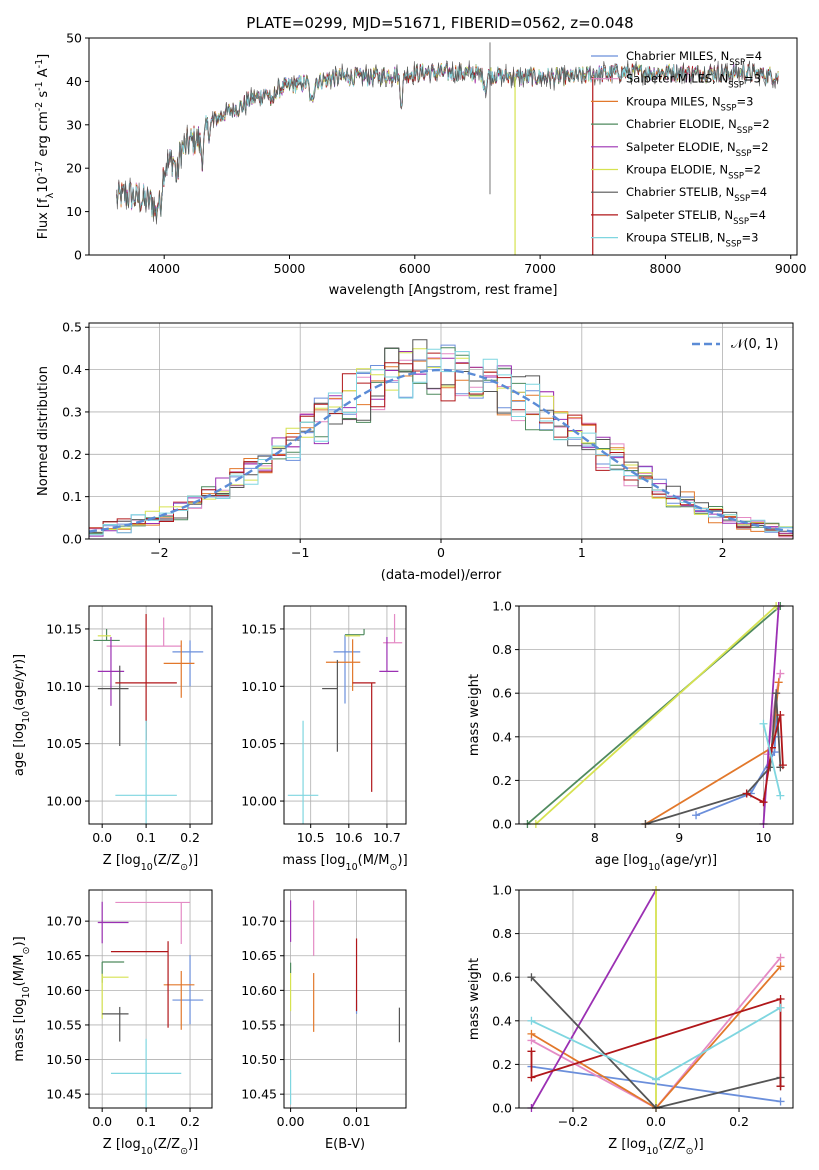 The height and width of the screenshot is (1170, 819). Describe the element at coordinates (677, 170) in the screenshot. I see `legend-entry-text: Kroupa ELODIE, N` at that location.